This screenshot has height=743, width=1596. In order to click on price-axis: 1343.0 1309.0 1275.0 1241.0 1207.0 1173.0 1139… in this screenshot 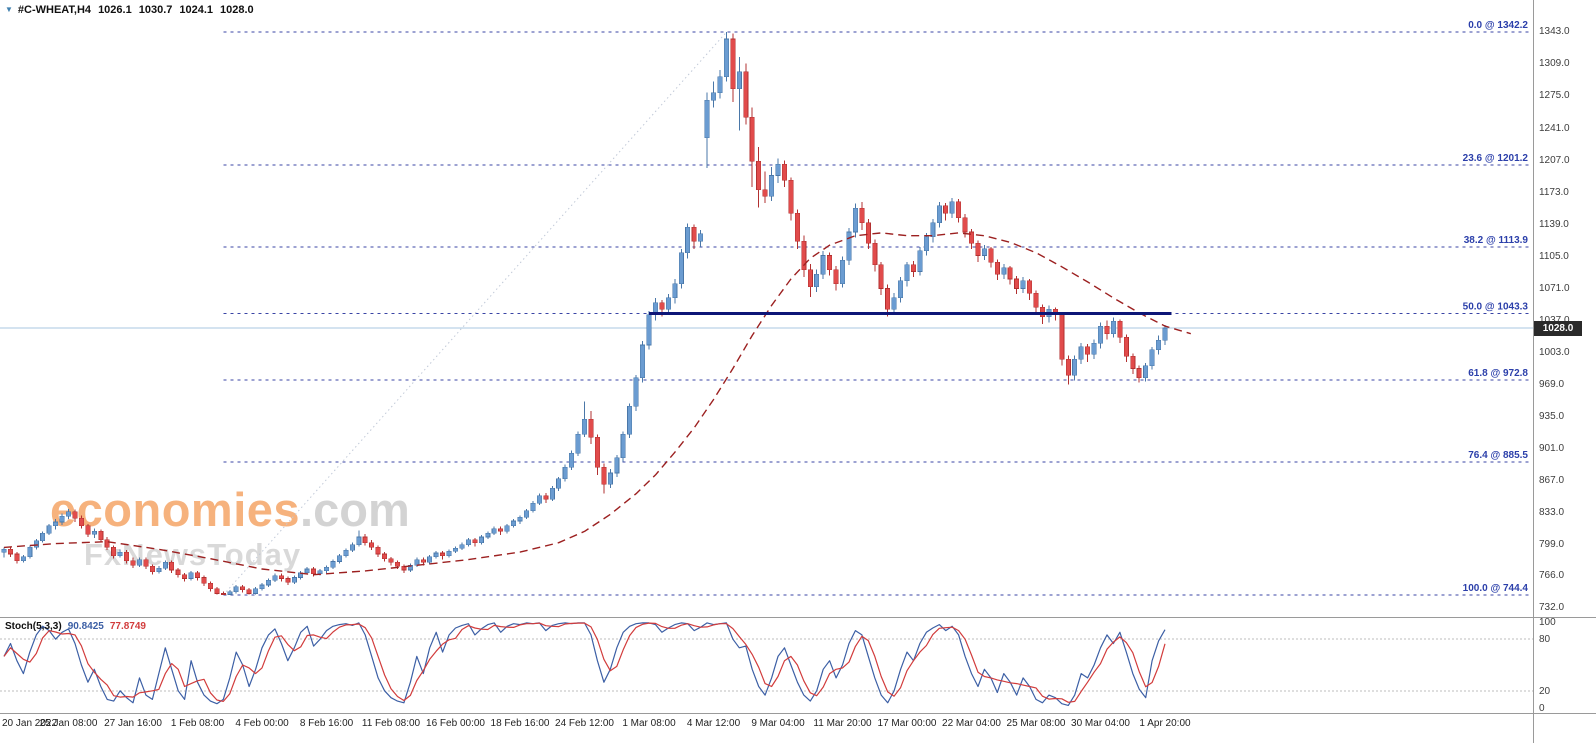, I will do `click(1564, 371)`.